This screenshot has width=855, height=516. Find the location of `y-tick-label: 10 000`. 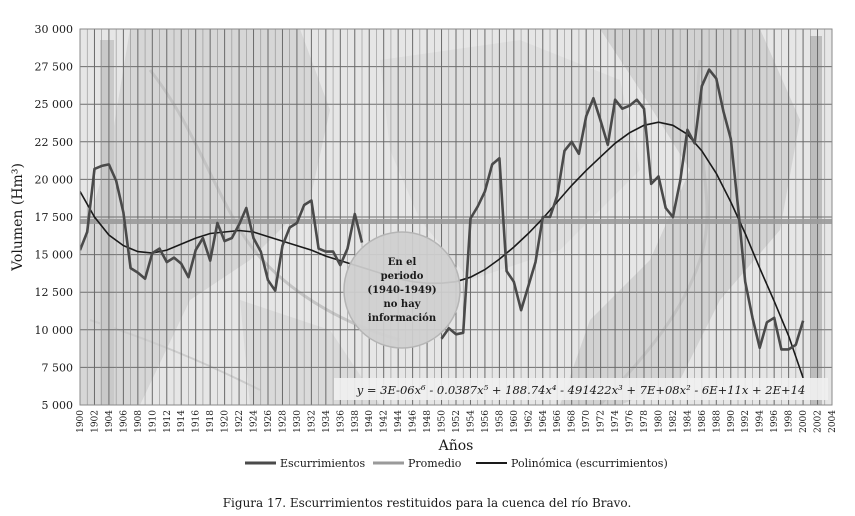

y-tick-label: 10 000 is located at coordinates (54, 330).